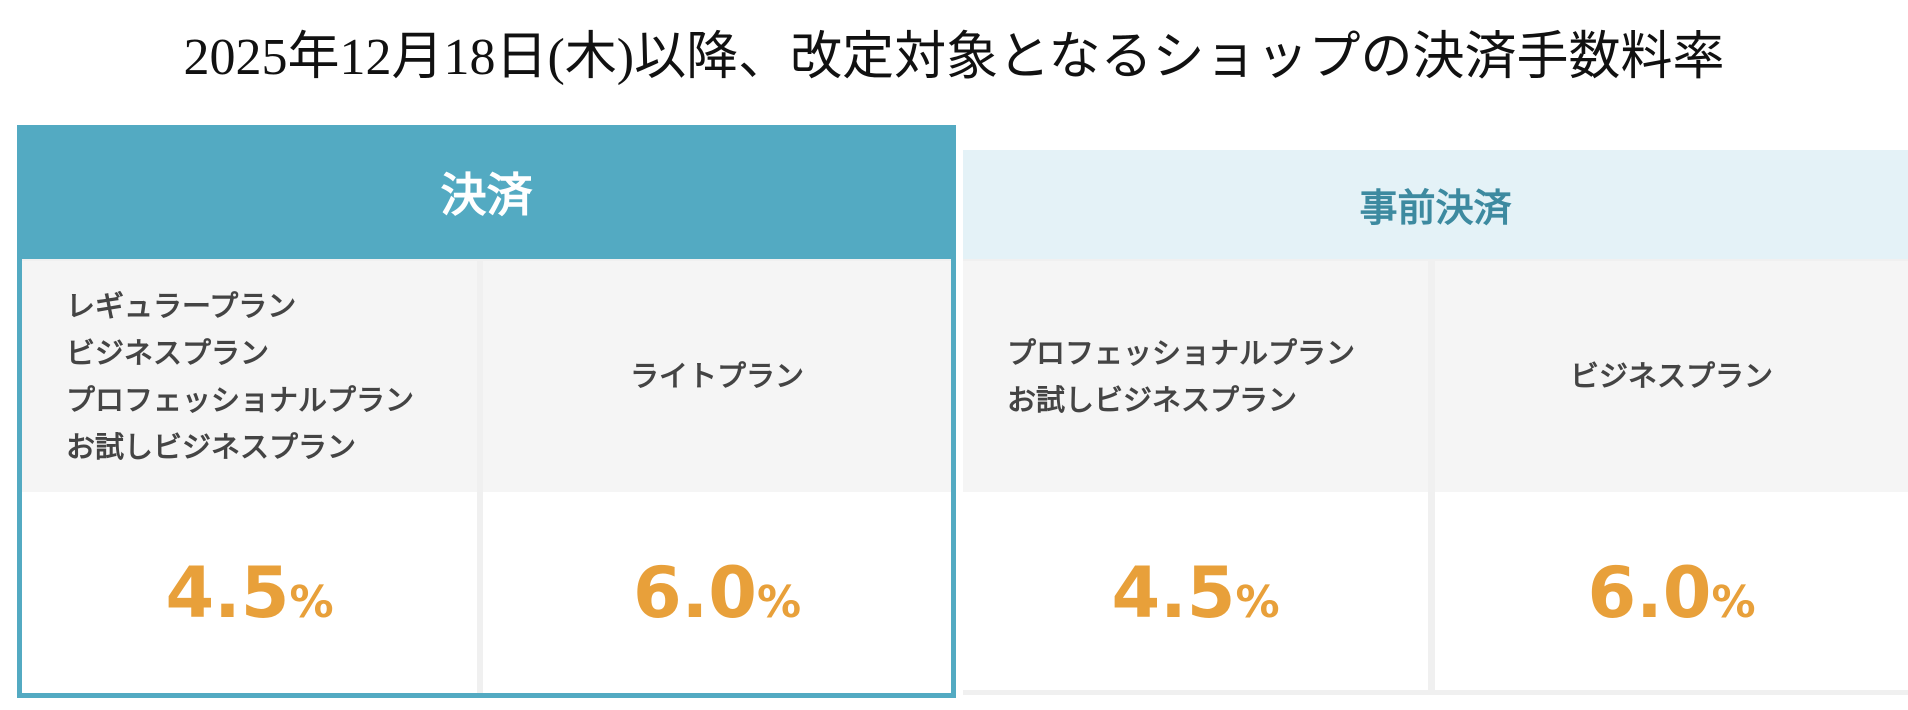 This screenshot has width=1908, height=710. What do you see at coordinates (249, 376) in the screenshot?
I see `plan-names: レギュラープラン ビジネスプランプロフェッショナルプラン お試しビジネスプラン` at bounding box center [249, 376].